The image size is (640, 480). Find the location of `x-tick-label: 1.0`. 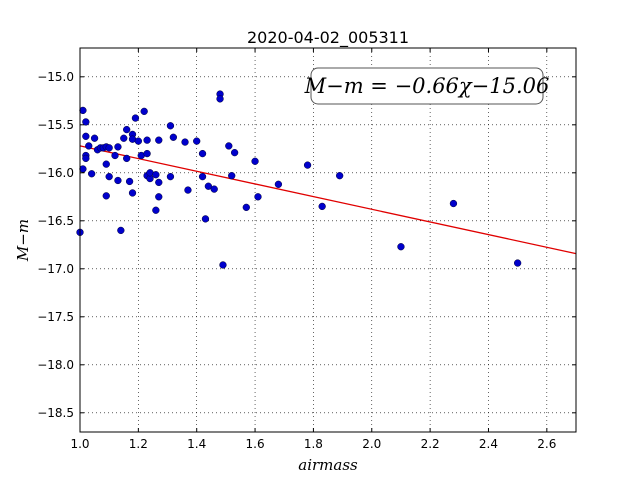

x-tick-label: 1.0 is located at coordinates (79, 444).